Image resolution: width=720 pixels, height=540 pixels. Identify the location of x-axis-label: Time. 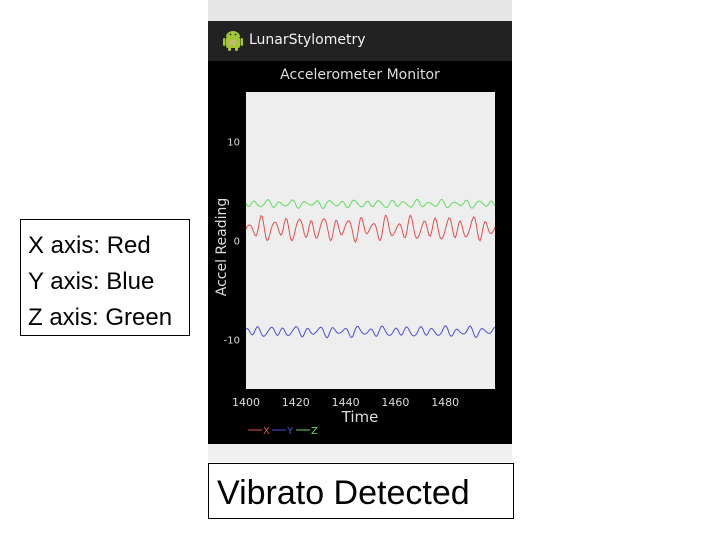
(360, 417).